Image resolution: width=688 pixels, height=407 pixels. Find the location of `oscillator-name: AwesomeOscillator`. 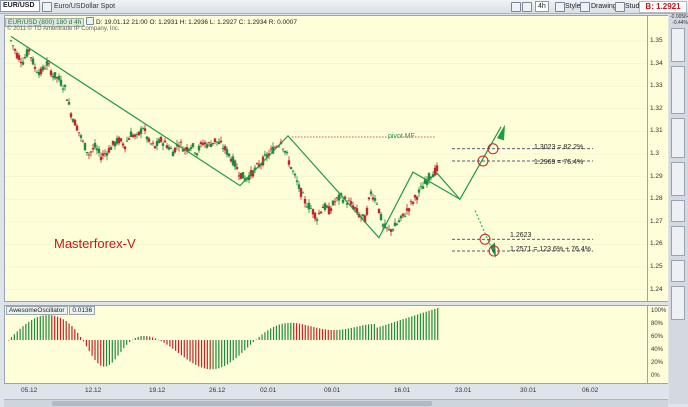

oscillator-name: AwesomeOscillator is located at coordinates (37, 310).